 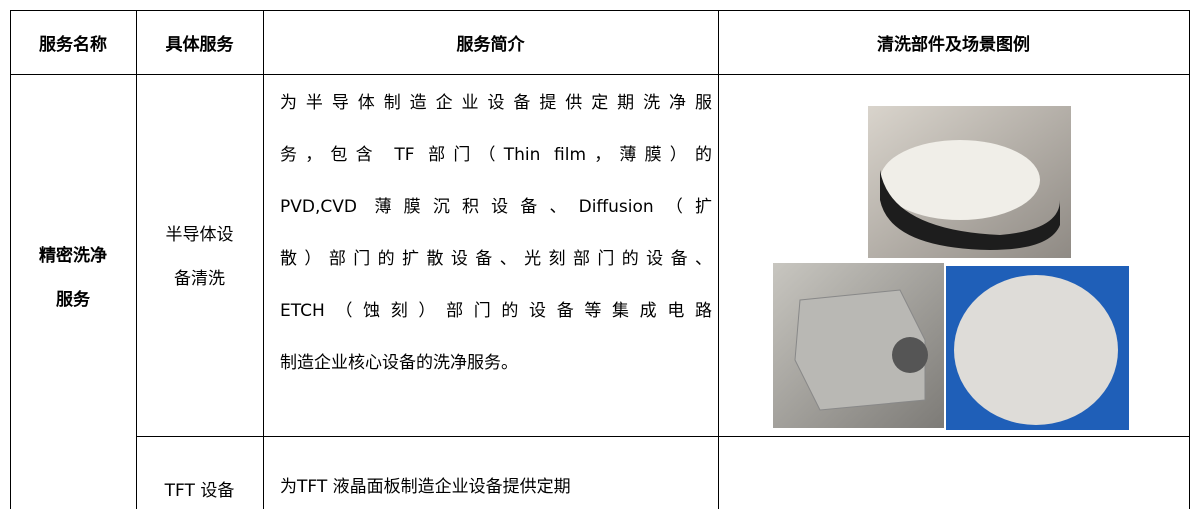 What do you see at coordinates (73, 300) in the screenshot?
I see `cell-text: 服务` at bounding box center [73, 300].